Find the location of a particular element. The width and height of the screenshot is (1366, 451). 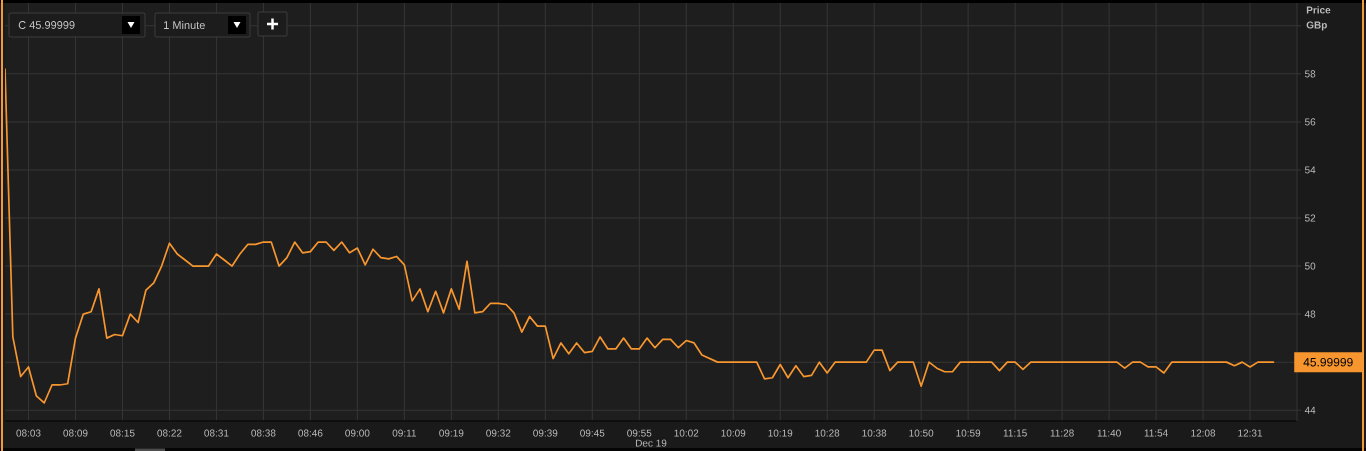

x-tick-label: 11:28 is located at coordinates (1062, 433).